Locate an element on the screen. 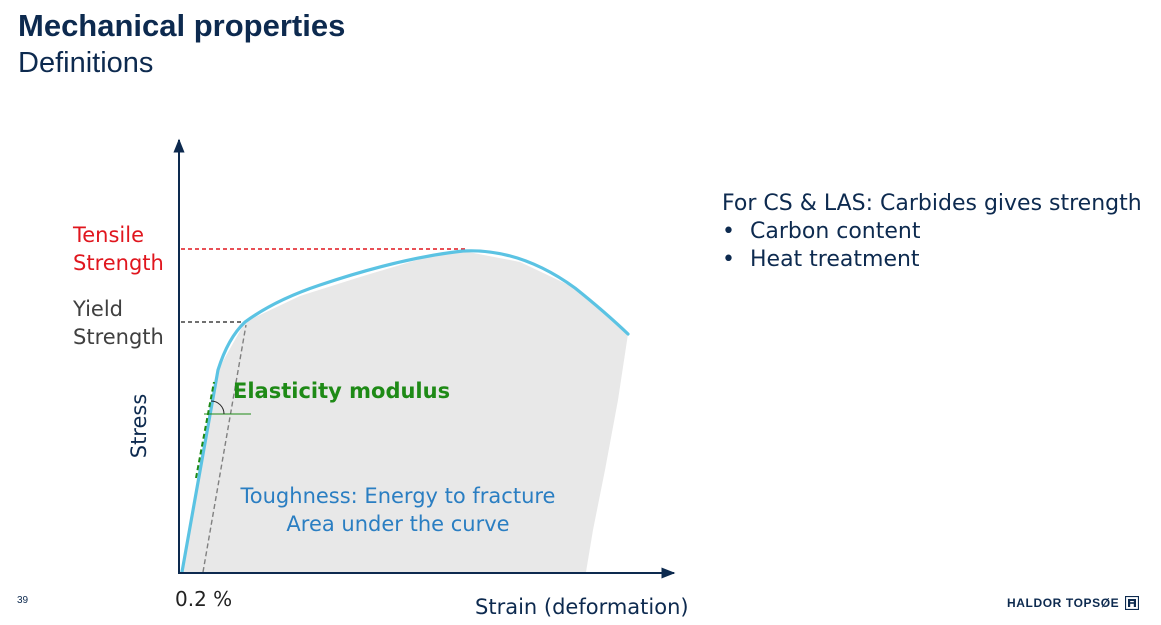 This screenshot has width=1161, height=625. haldor-topsoe-mark-icon is located at coordinates (1132, 603).